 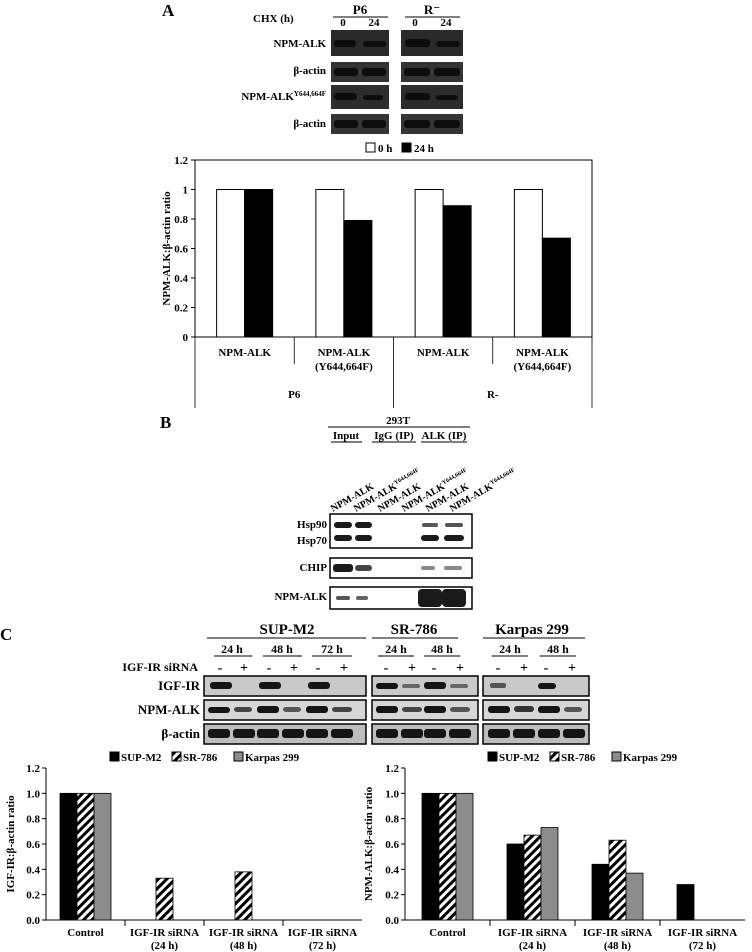 What do you see at coordinates (532, 933) in the screenshot?
I see `category-label: IGF-IR siRNA` at bounding box center [532, 933].